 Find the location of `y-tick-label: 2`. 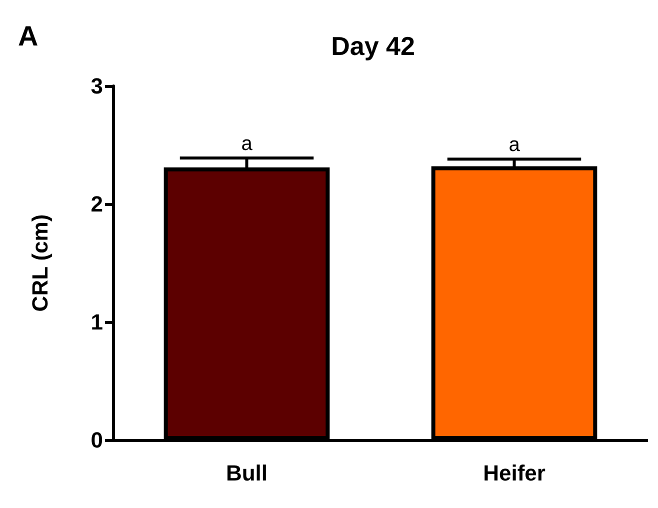

y-tick-label: 2 is located at coordinates (96, 204).